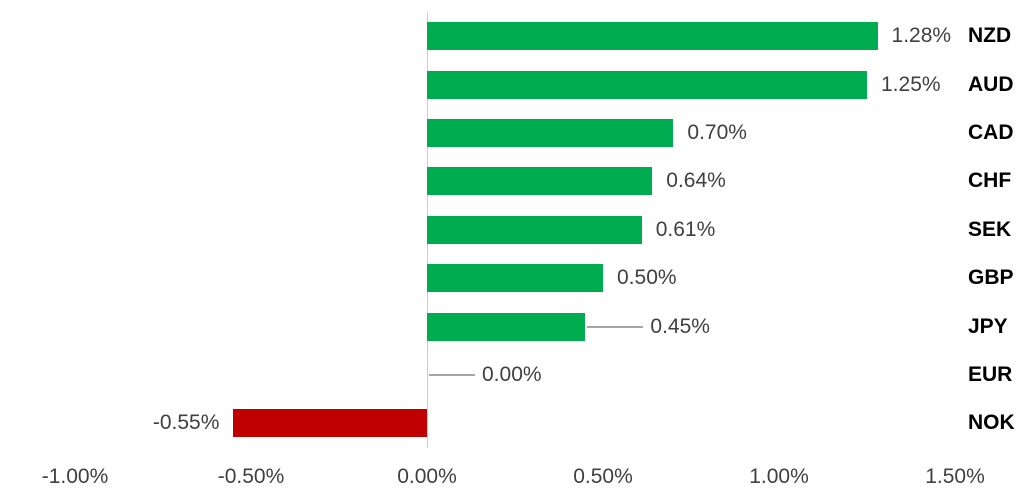 The width and height of the screenshot is (1022, 498). Describe the element at coordinates (452, 375) in the screenshot. I see `leader-line-eur` at that location.